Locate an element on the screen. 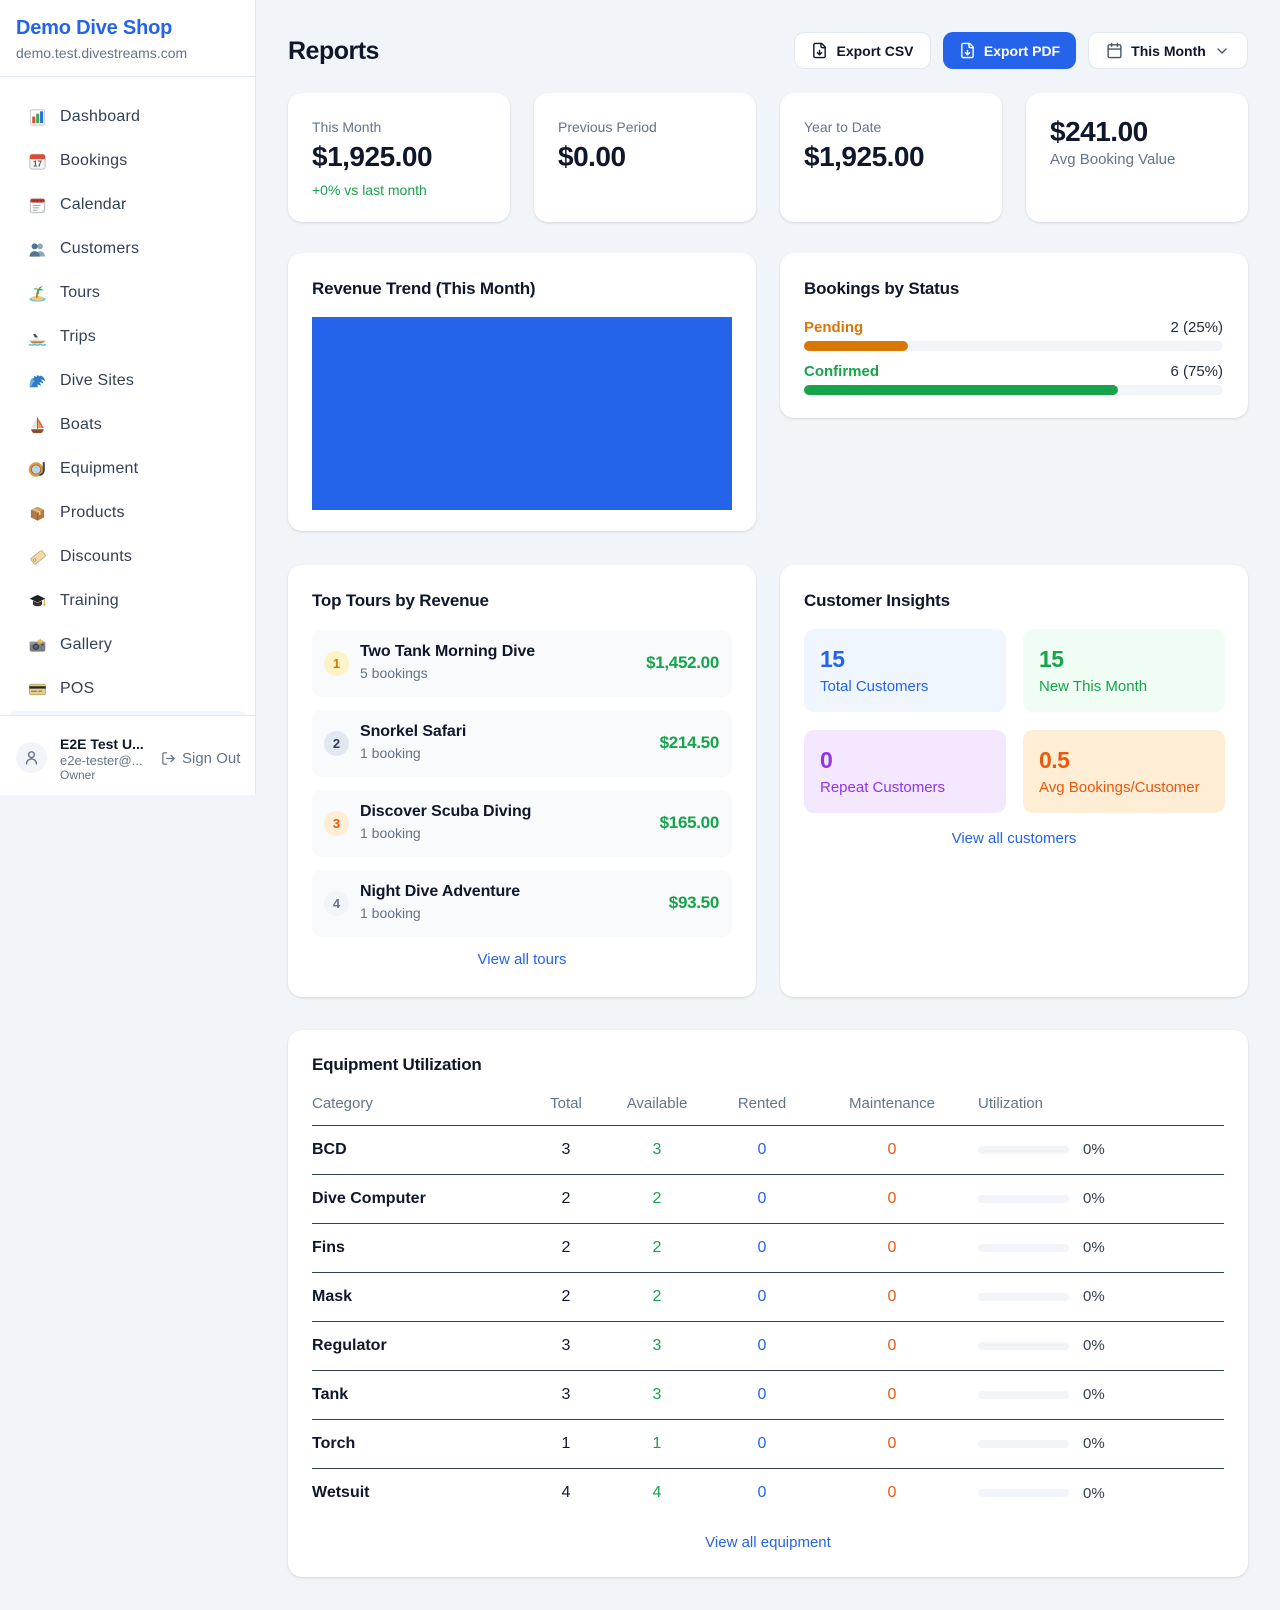 This screenshot has height=1610, width=1280. svg-text: 17 is located at coordinates (37, 163).